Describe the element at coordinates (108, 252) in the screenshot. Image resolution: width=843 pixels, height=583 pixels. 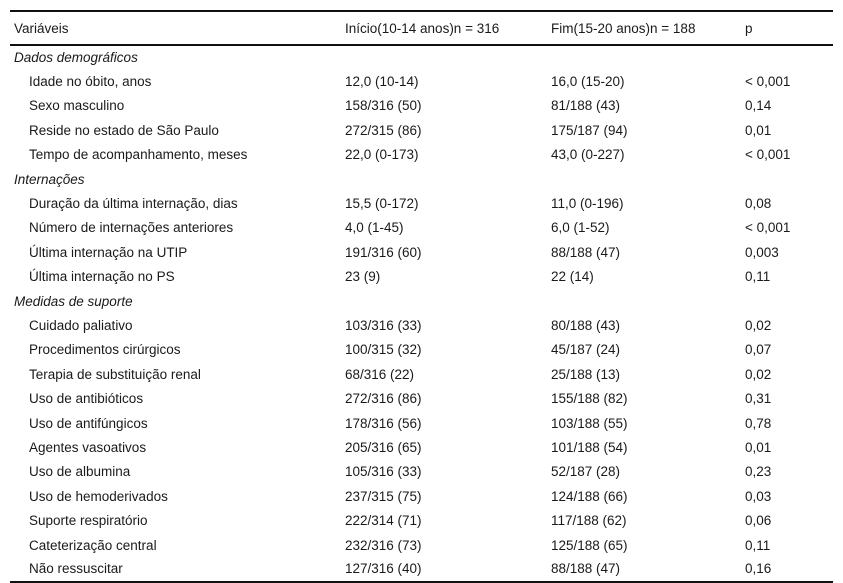
I see `row-label: Última internação na UTIP` at that location.